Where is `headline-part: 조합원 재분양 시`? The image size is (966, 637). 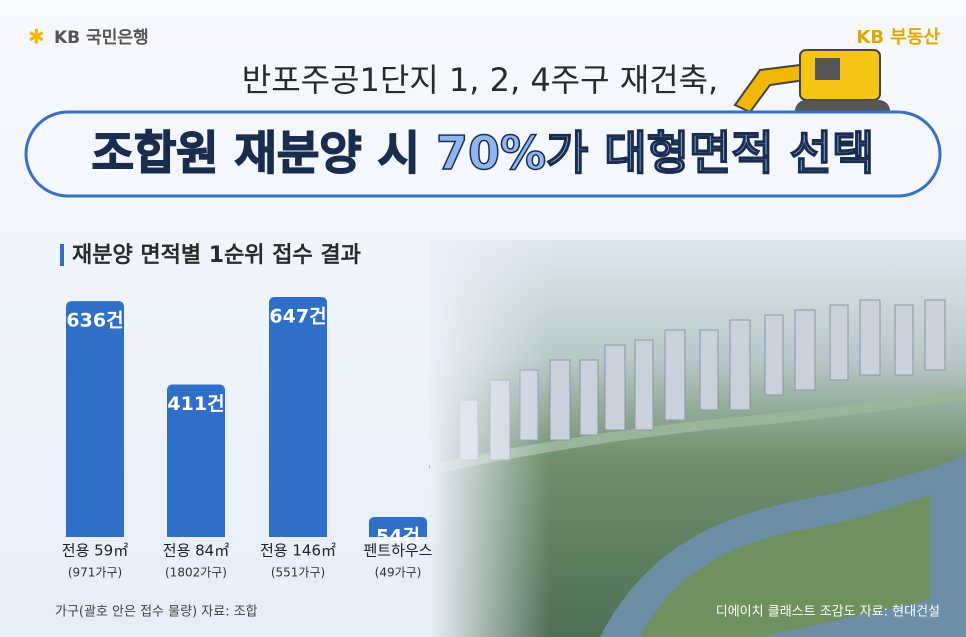
headline-part: 조합원 재분양 시 is located at coordinates (256, 153).